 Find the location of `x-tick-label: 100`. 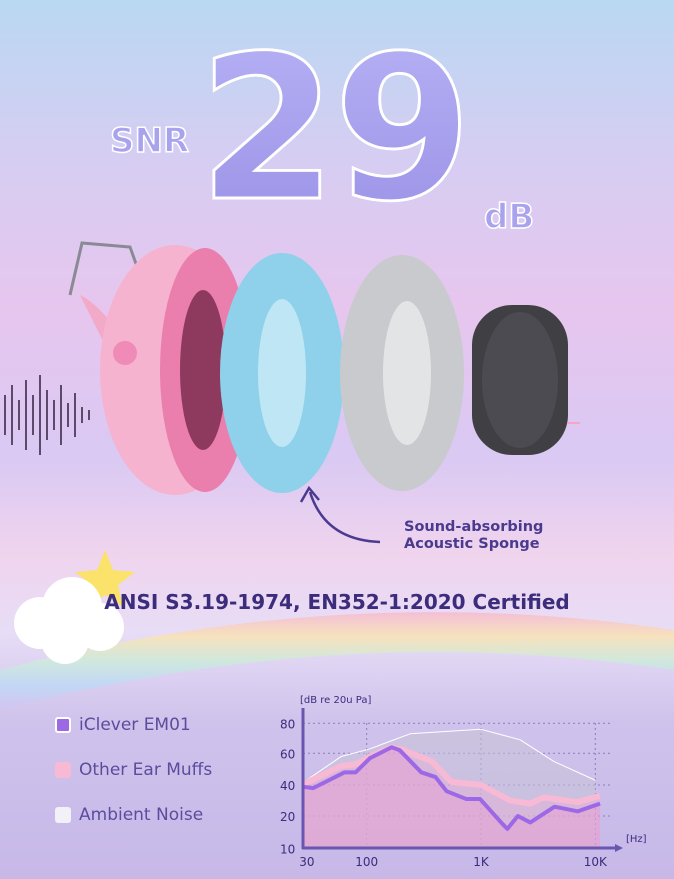

x-tick-label: 100 is located at coordinates (366, 862).